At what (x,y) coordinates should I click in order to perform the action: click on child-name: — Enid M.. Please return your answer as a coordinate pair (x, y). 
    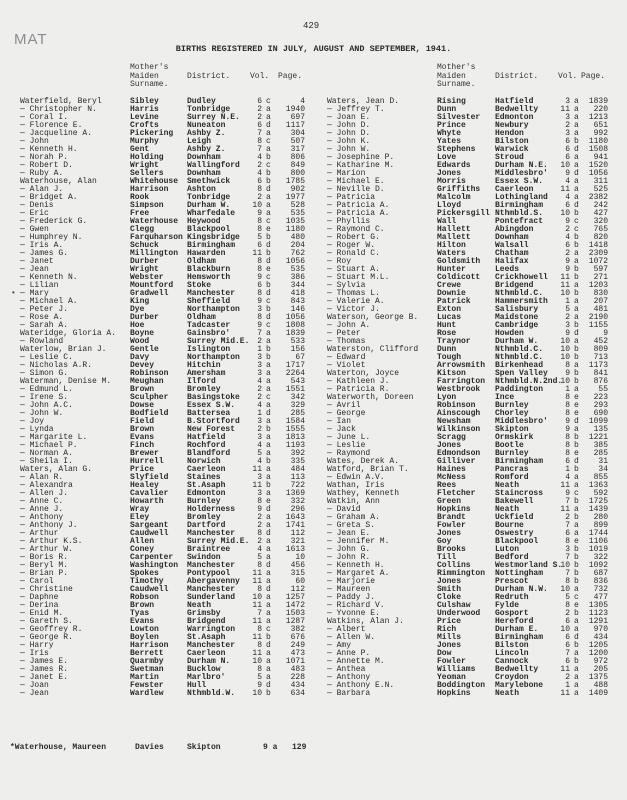
    Looking at the image, I should click on (42, 613).